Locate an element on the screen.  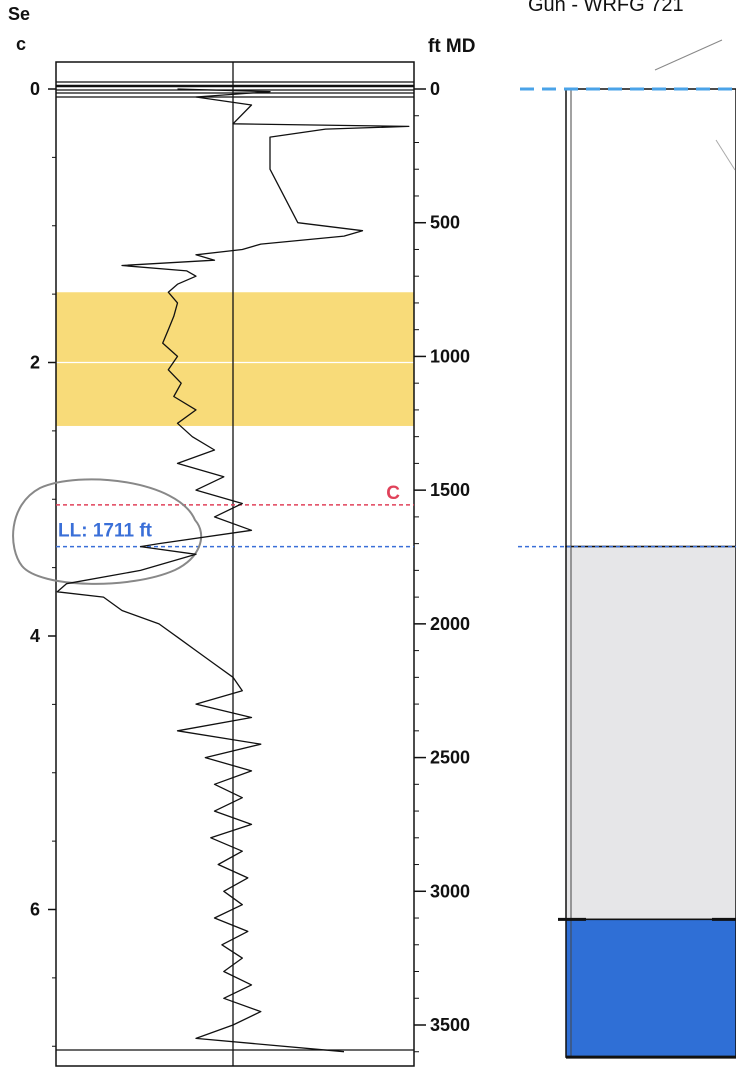
left-axis-tick-label: 6 is located at coordinates (35, 910).